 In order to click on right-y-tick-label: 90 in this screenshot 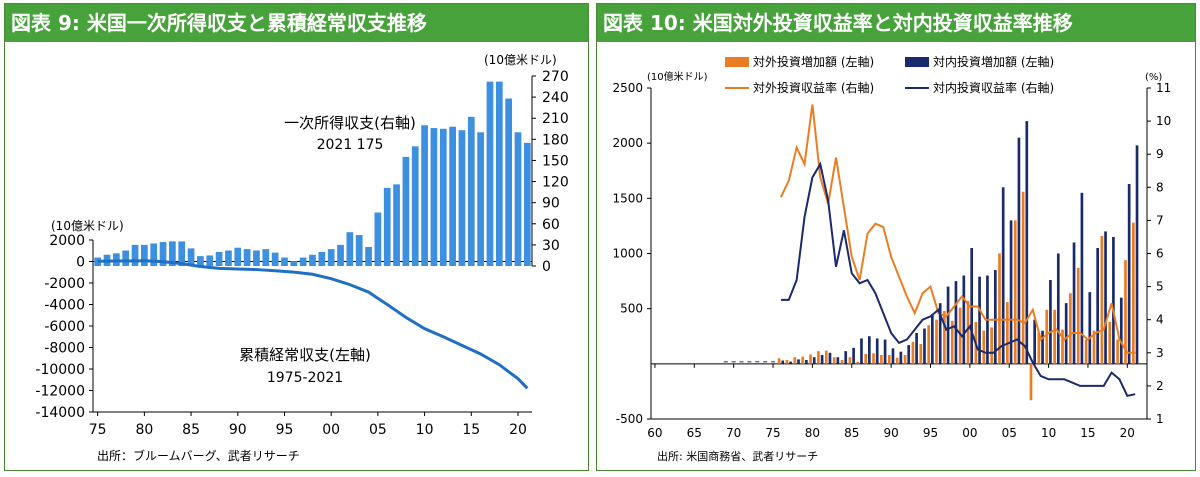, I will do `click(551, 204)`.